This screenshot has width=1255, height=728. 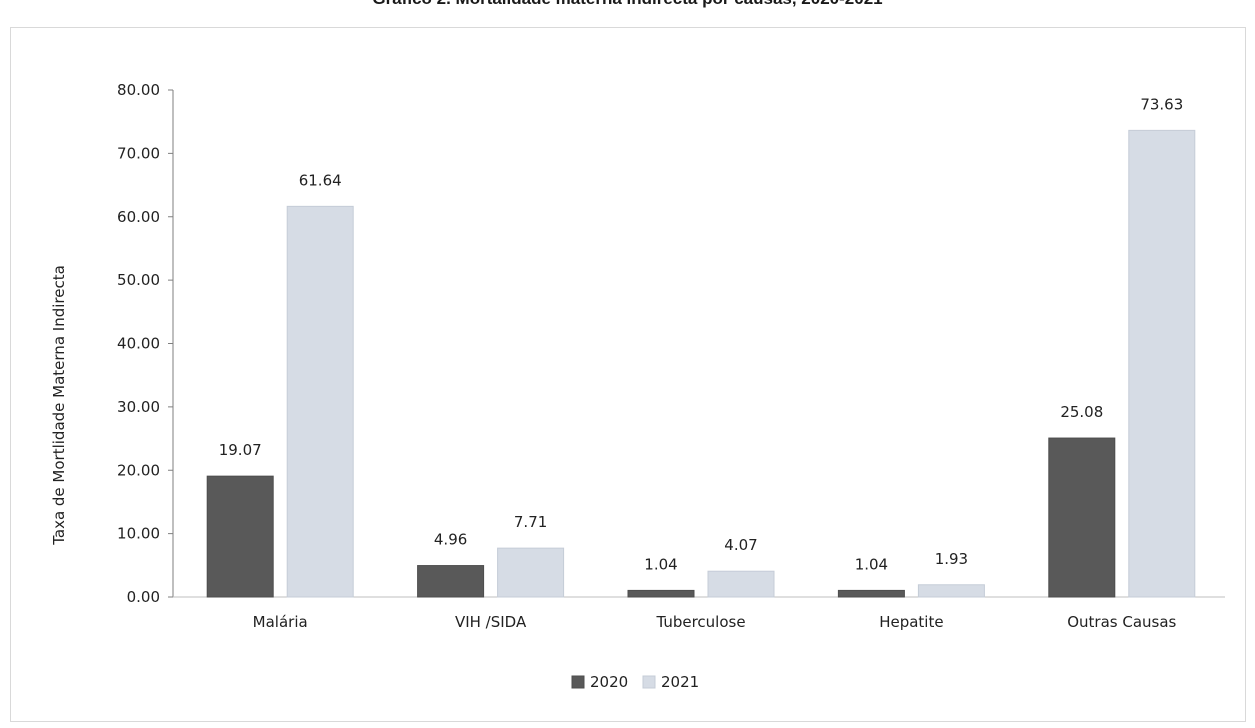 I want to click on y-tick-label: 20.00, so click(x=138, y=470).